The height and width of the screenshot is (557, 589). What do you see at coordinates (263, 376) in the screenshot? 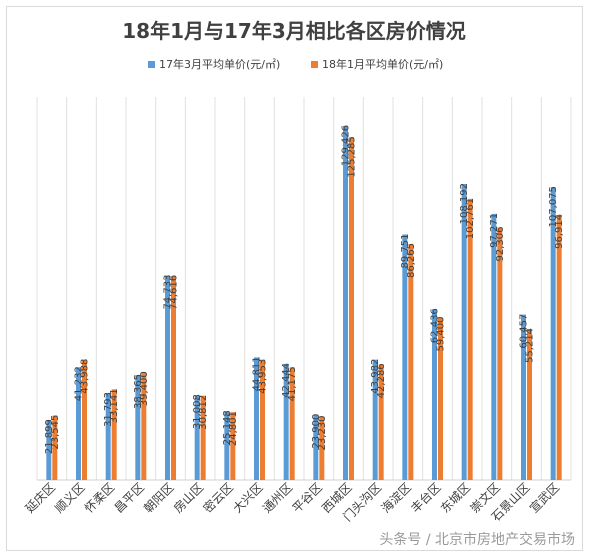
I see `data-label-jan18-7: 43,953` at bounding box center [263, 376].